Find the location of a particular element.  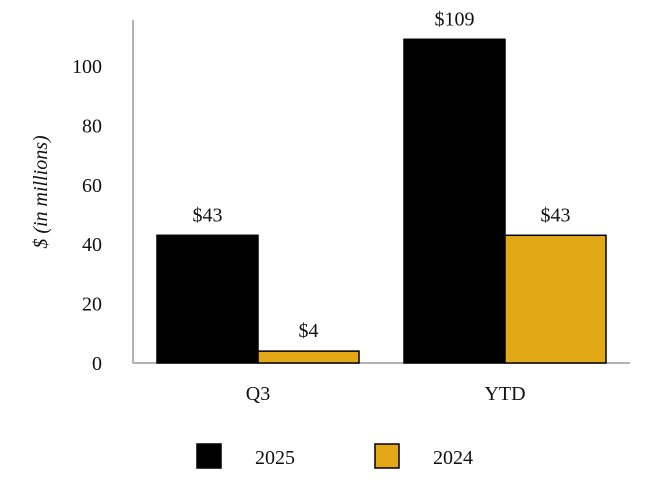

category-label-q3: Q3 is located at coordinates (258, 394).